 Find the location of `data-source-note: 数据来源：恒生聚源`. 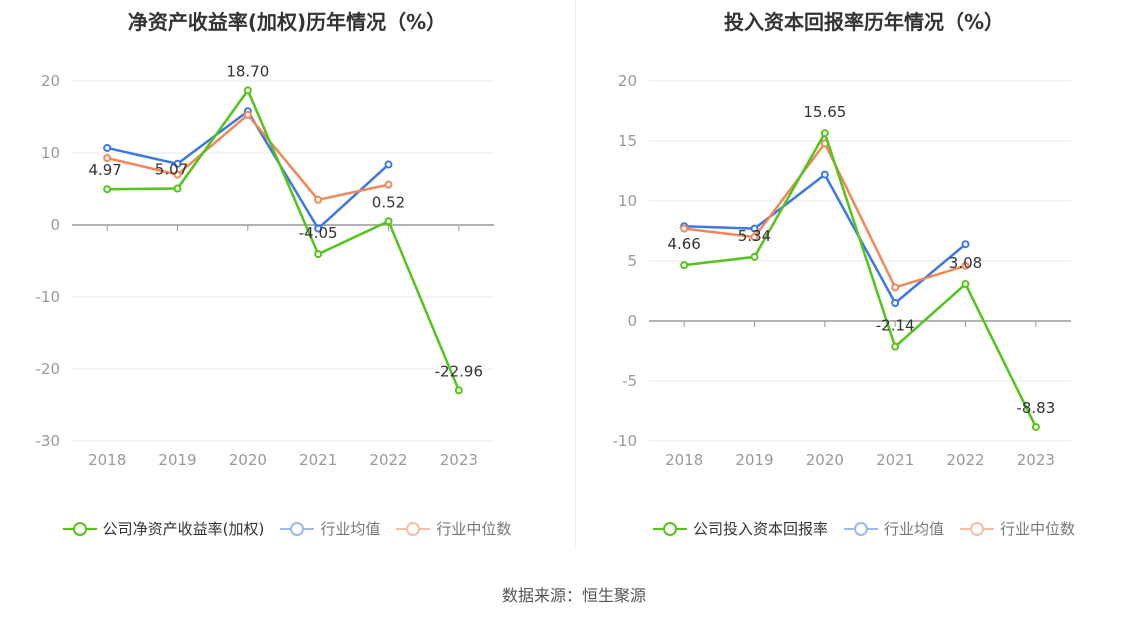

data-source-note: 数据来源：恒生聚源 is located at coordinates (573, 595).